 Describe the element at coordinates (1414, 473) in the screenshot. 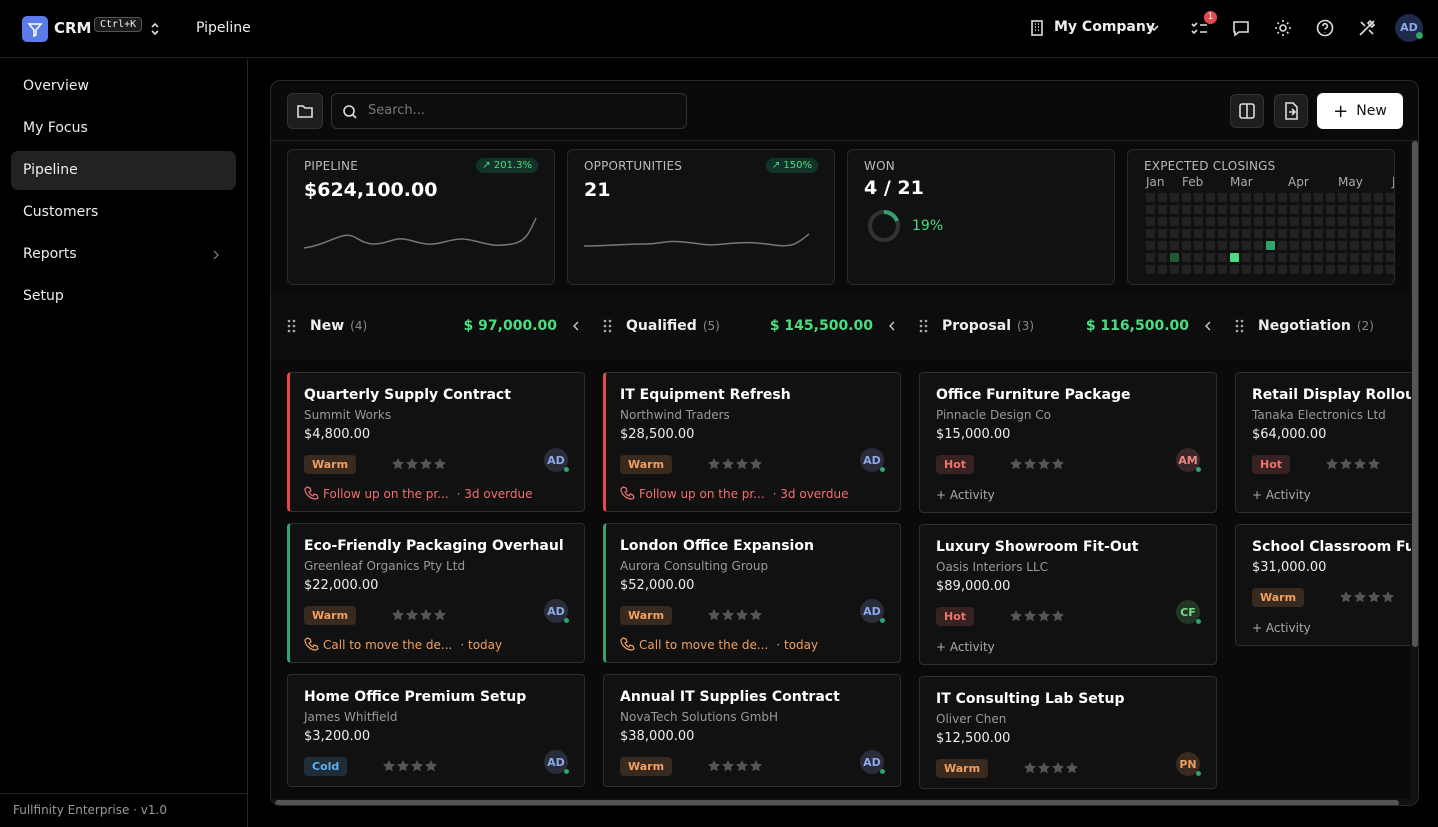

I see `v-scroll-track` at that location.